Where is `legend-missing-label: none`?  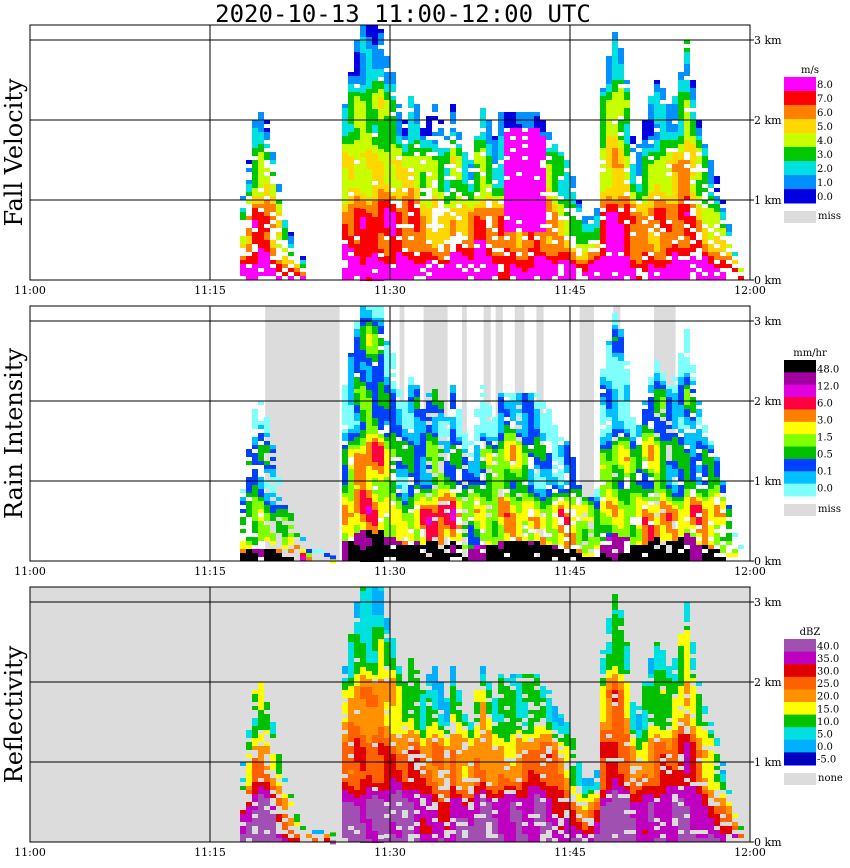 legend-missing-label: none is located at coordinates (830, 778).